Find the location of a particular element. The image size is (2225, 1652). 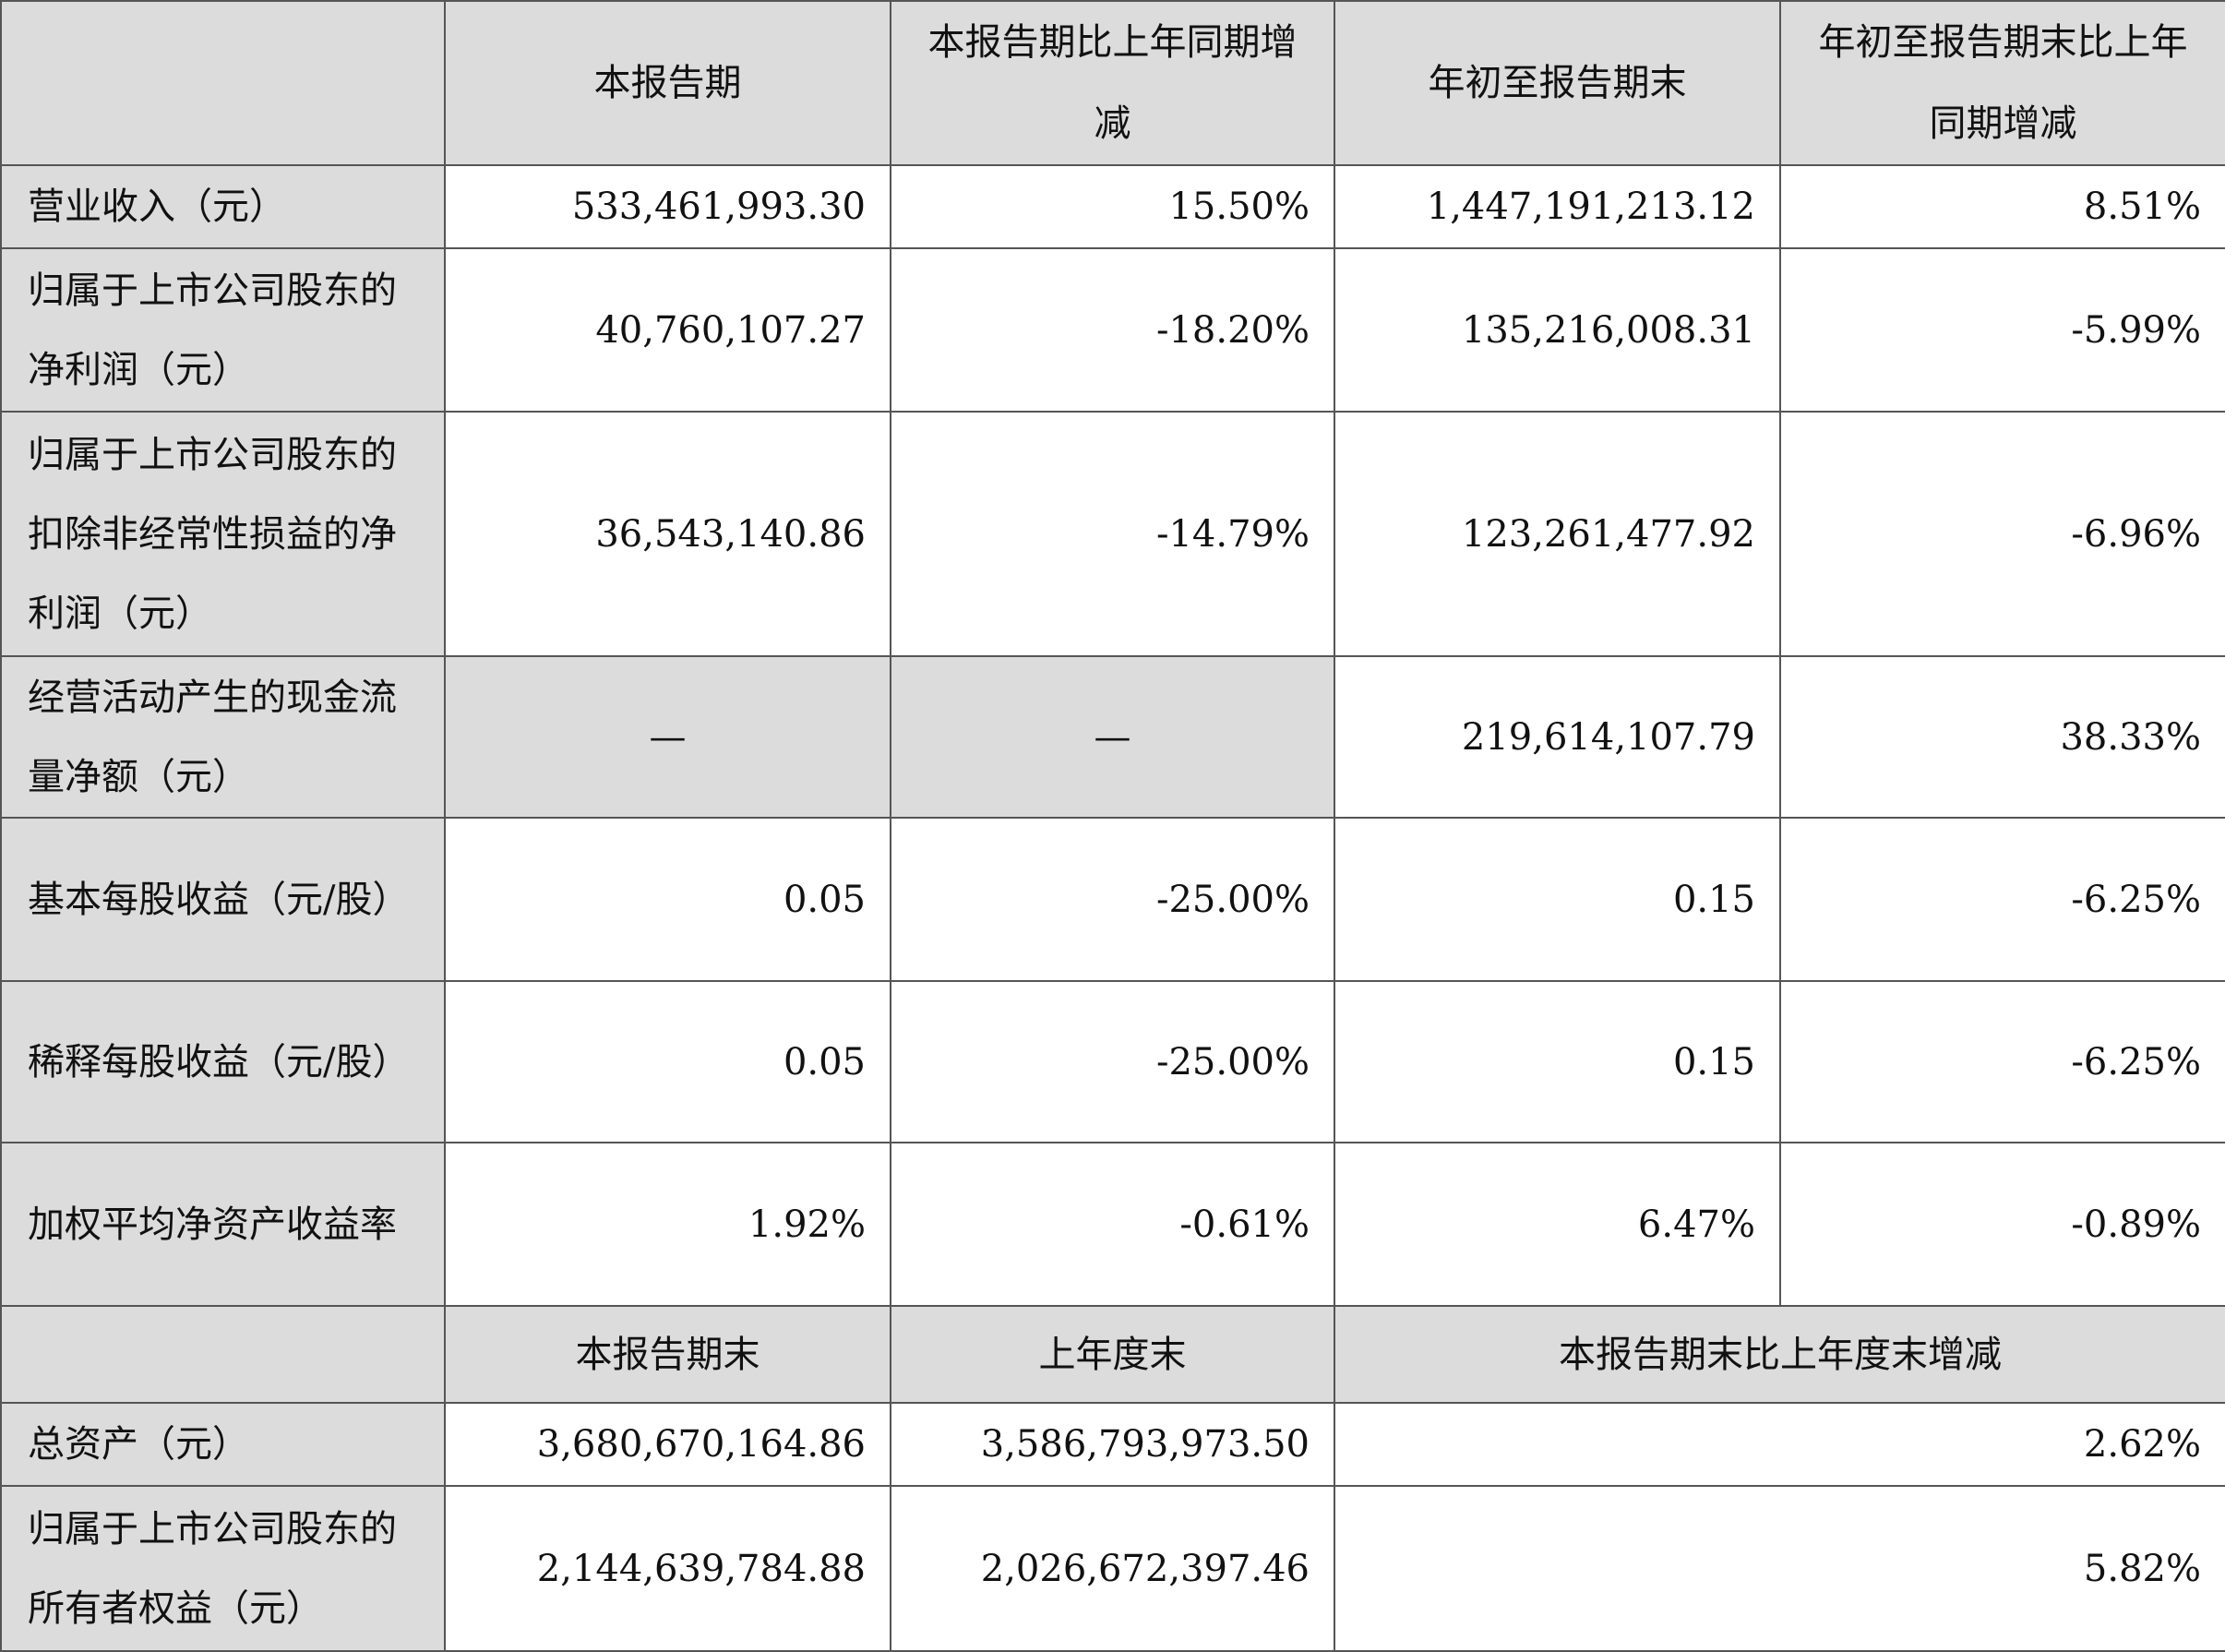

header-blank is located at coordinates (223, 83).